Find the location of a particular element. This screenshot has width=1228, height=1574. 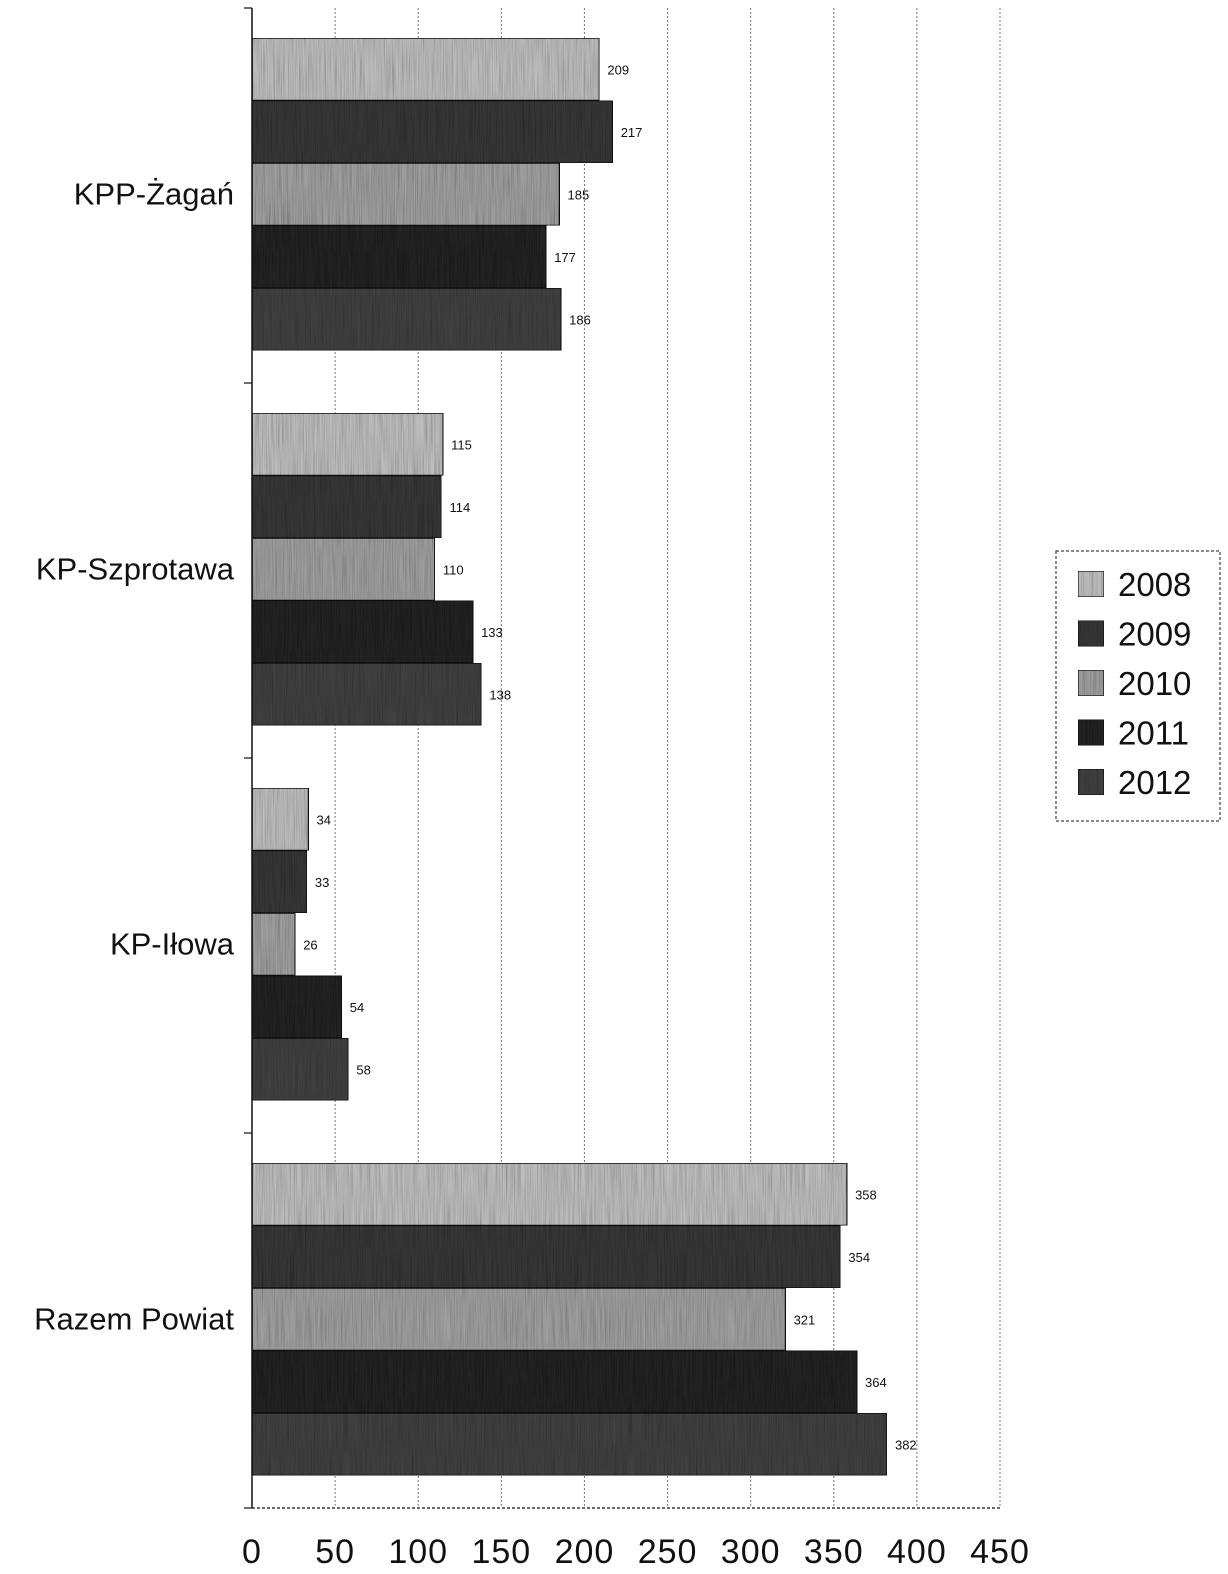

x-tick-label: 450 is located at coordinates (1000, 1552).